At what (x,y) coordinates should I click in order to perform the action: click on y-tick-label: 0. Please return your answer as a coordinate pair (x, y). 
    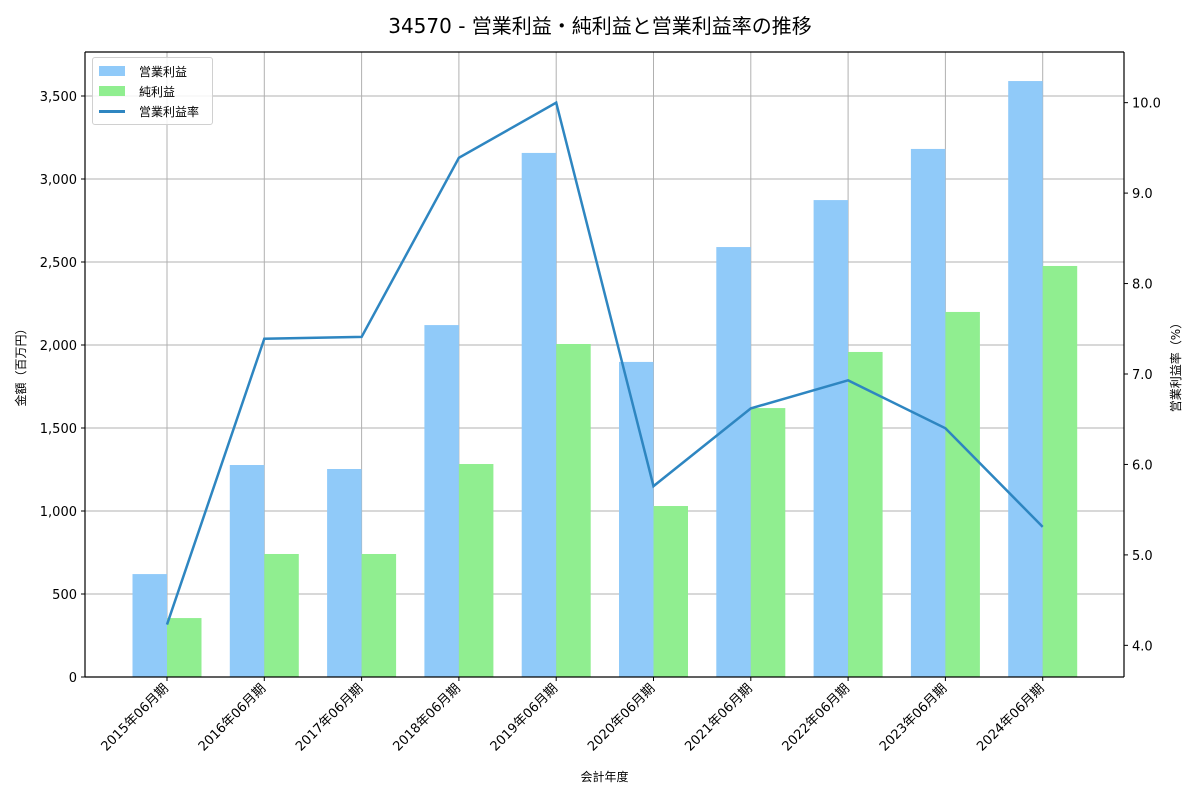
    Looking at the image, I should click on (73, 678).